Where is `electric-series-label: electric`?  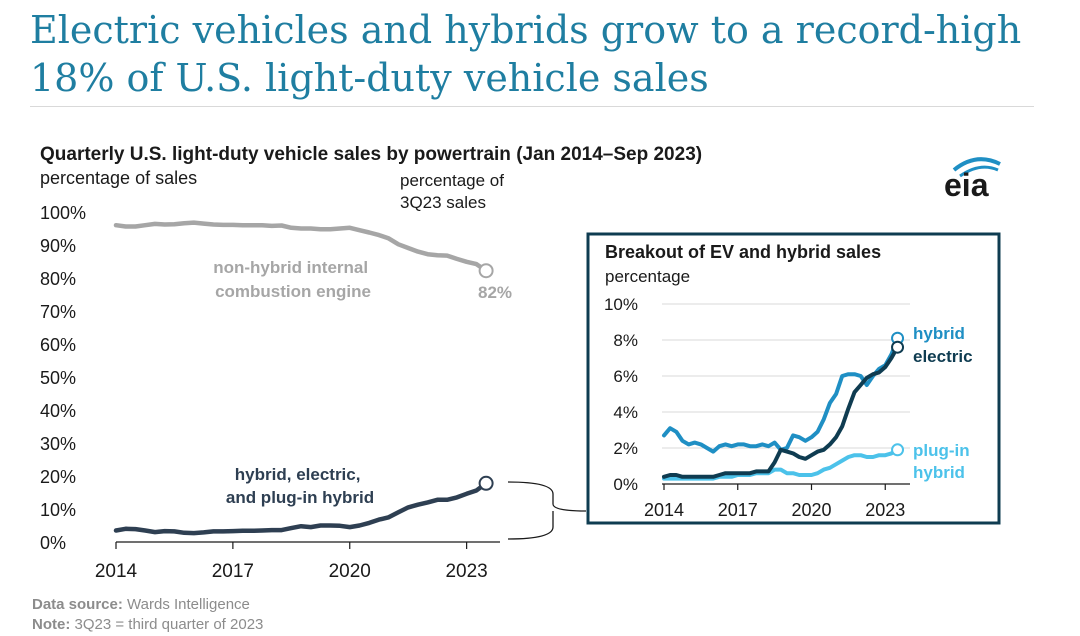
electric-series-label: electric is located at coordinates (943, 356).